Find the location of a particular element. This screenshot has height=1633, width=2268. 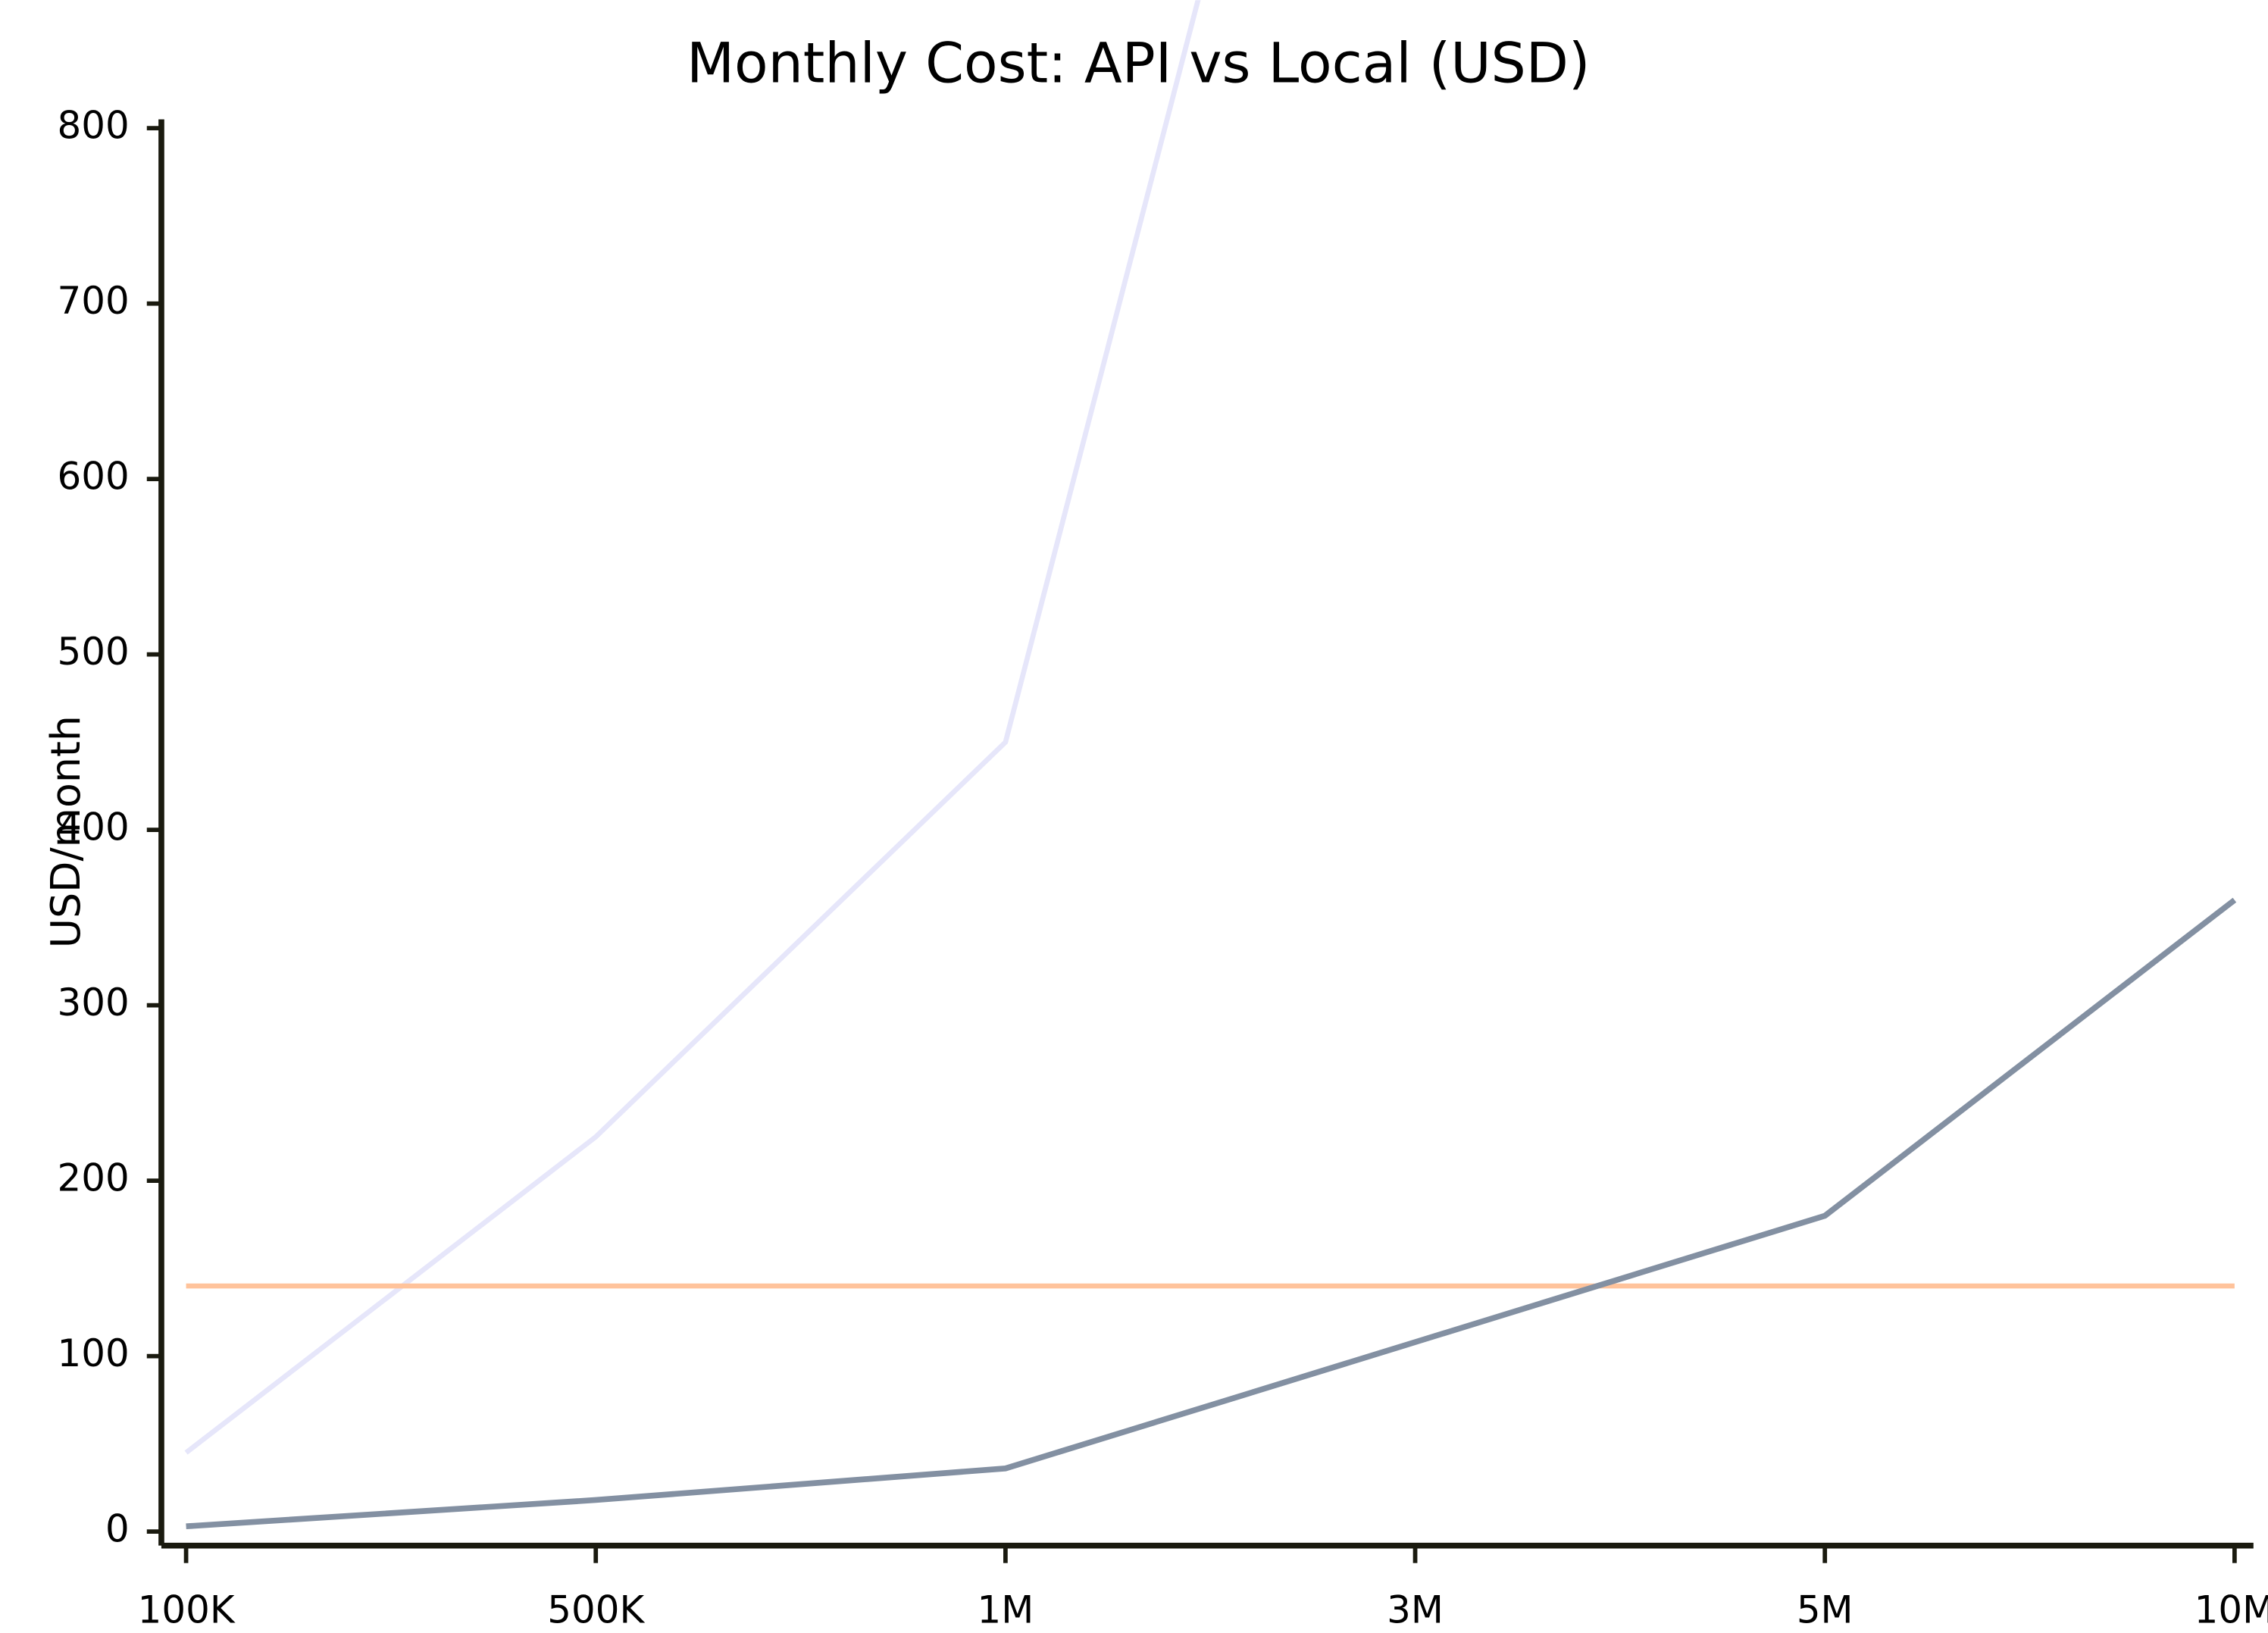

x-tick-label: 500K is located at coordinates (596, 1609).